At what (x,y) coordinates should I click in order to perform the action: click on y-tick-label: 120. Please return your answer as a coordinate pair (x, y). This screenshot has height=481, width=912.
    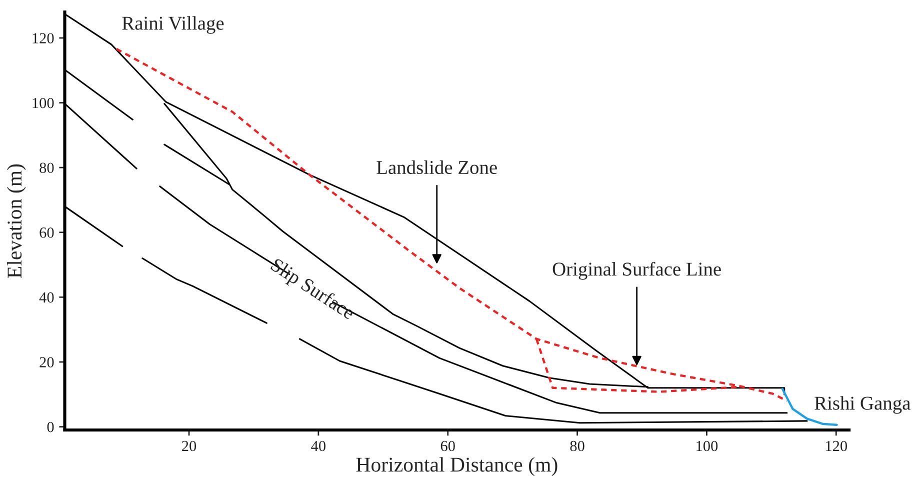
    Looking at the image, I should click on (43, 38).